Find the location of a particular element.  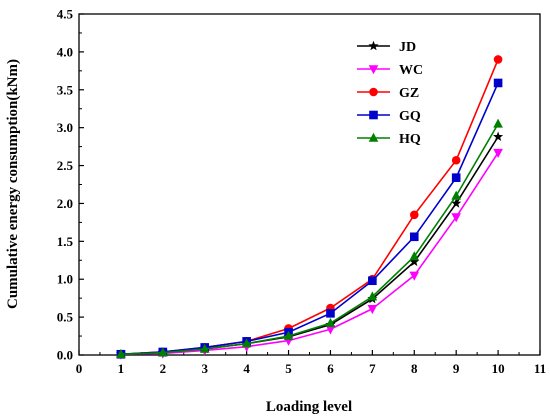

legend-marker-wc is located at coordinates (373, 70).